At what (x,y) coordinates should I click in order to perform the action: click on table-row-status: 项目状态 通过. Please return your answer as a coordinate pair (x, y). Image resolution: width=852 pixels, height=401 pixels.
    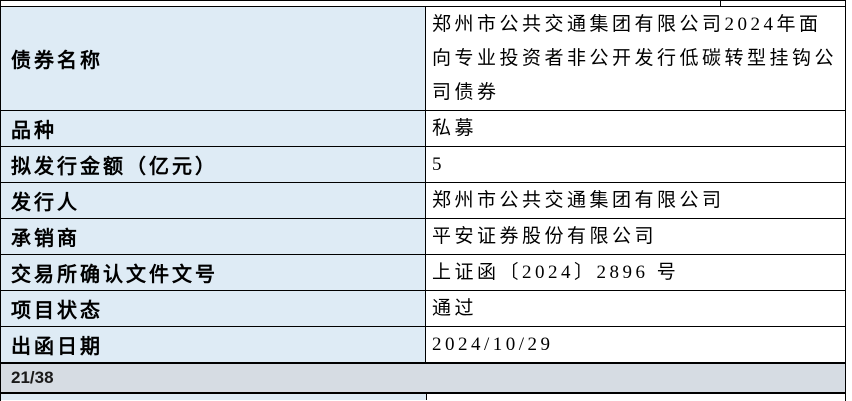
    Looking at the image, I should click on (423, 309).